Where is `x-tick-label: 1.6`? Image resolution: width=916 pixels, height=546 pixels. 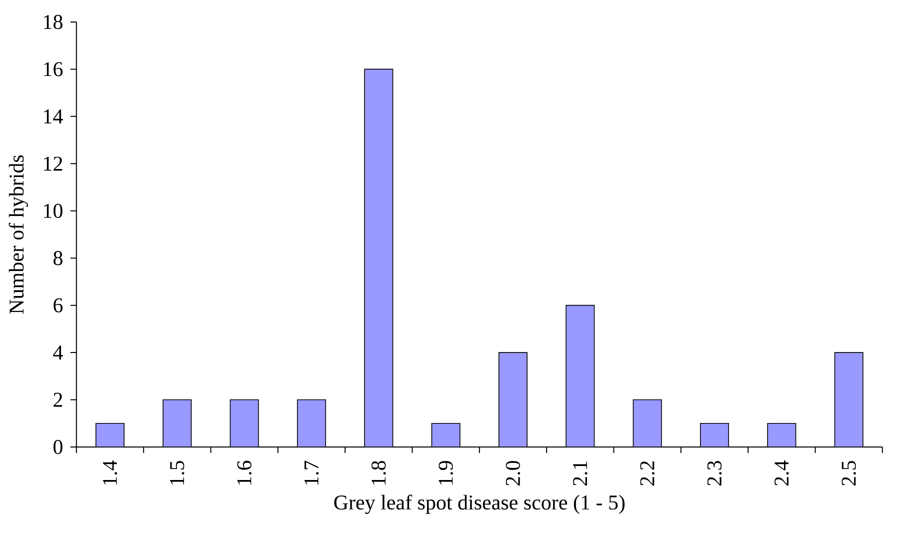 x-tick-label: 1.6 is located at coordinates (244, 472).